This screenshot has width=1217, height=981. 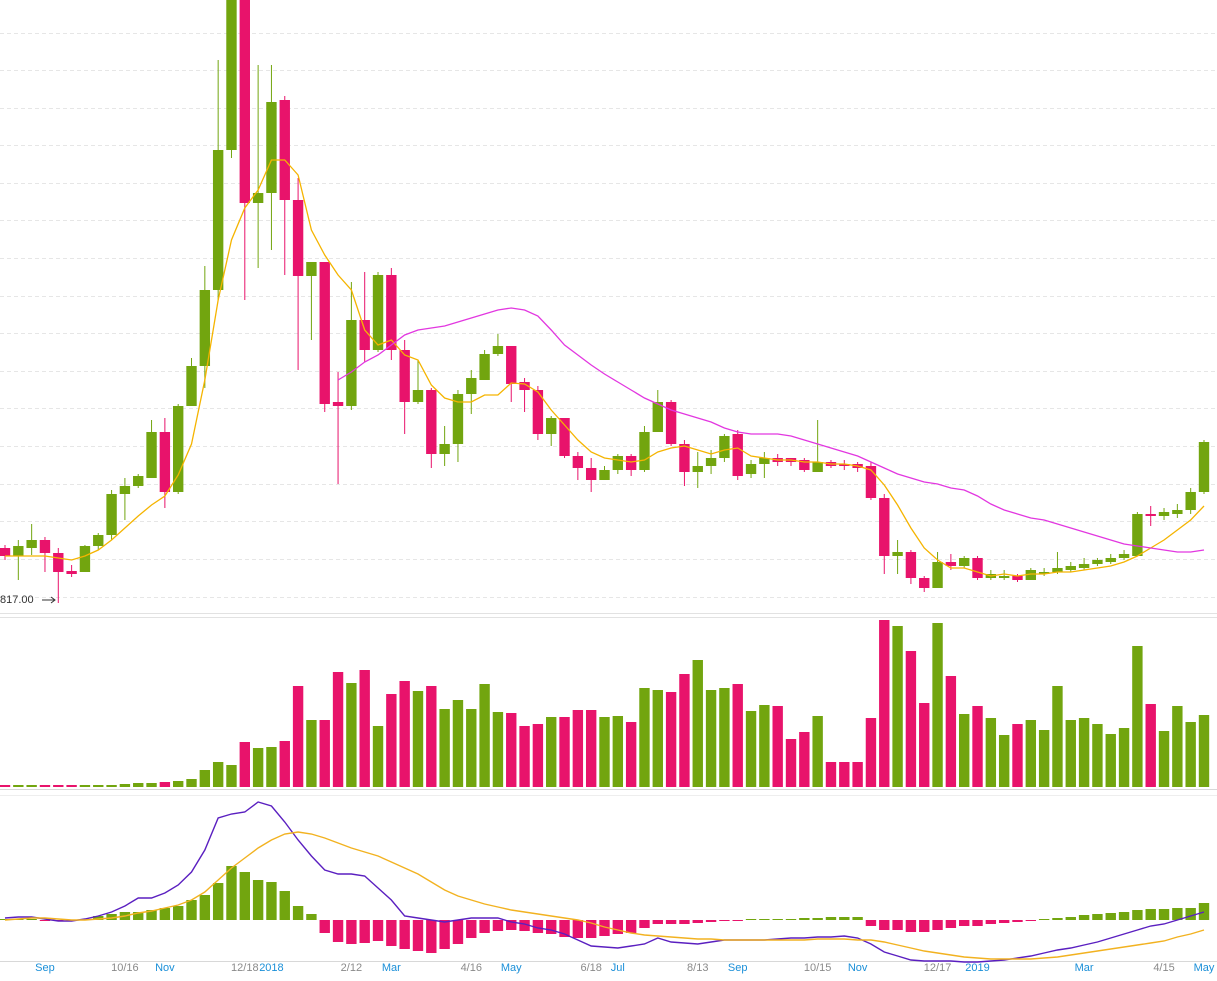 What do you see at coordinates (858, 968) in the screenshot?
I see `x-tick-label: Nov` at bounding box center [858, 968].